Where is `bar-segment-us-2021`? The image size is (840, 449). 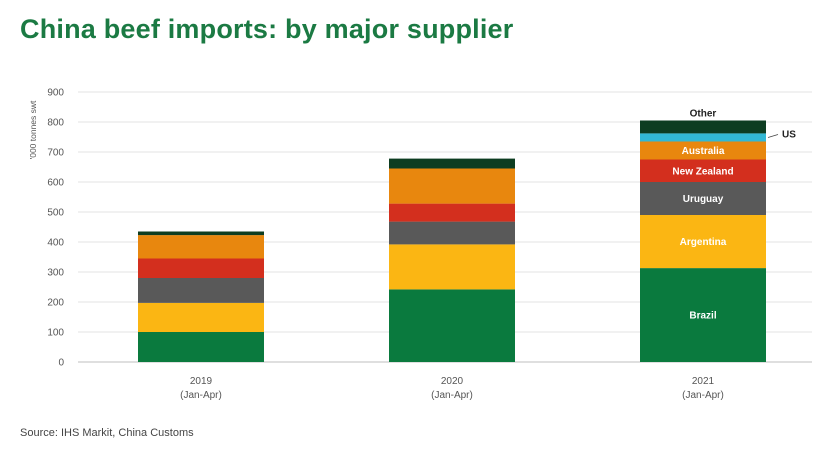
bar-segment-us-2021 is located at coordinates (703, 137).